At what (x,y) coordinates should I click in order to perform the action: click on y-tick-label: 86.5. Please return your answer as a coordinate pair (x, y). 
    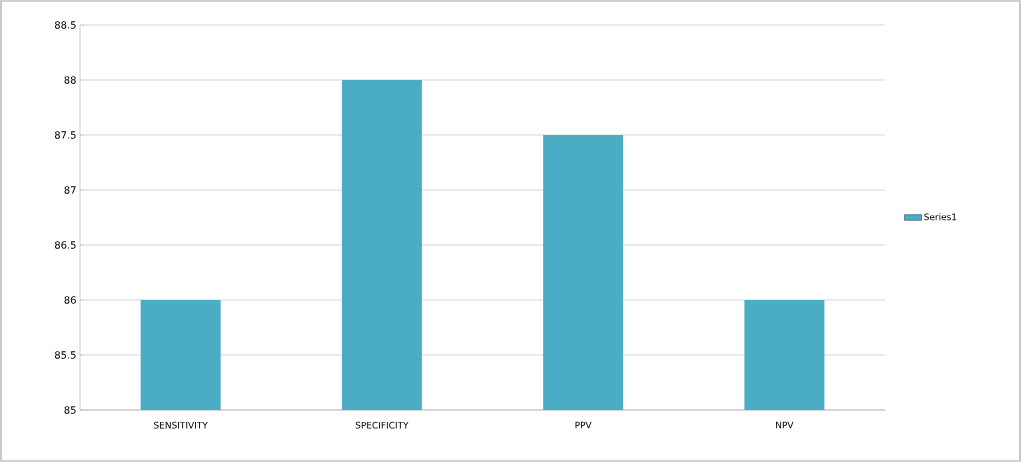
    Looking at the image, I should click on (65, 245).